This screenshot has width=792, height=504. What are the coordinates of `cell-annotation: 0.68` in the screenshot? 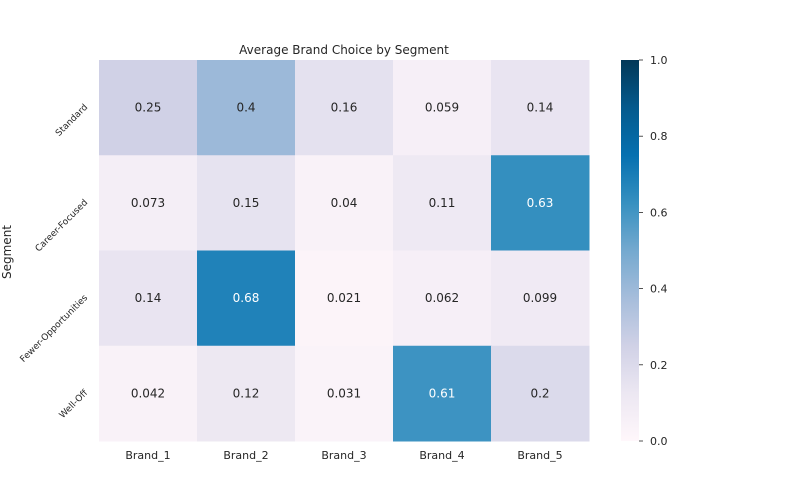 It's located at (246, 298).